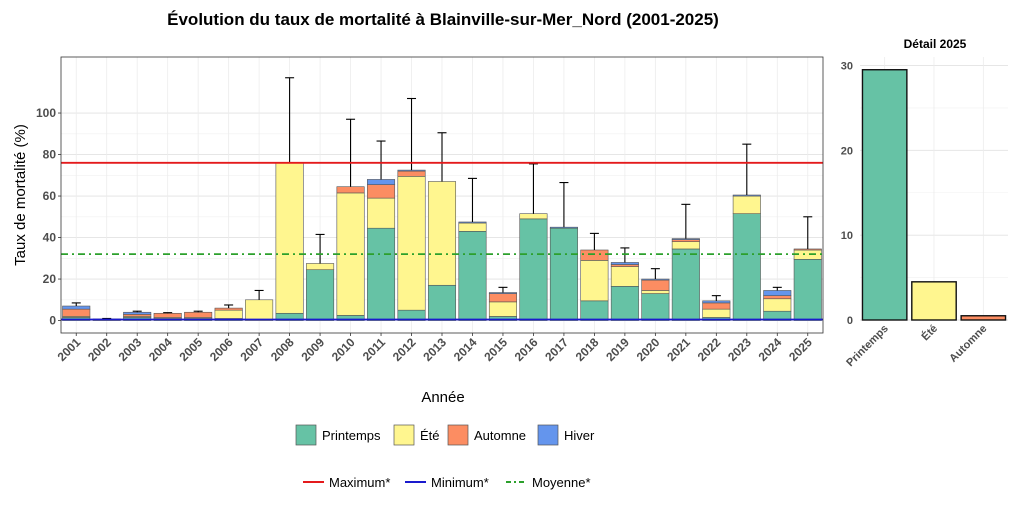 This screenshot has height=512, width=1024. I want to click on detail-chart-title: Détail 2025, so click(935, 44).